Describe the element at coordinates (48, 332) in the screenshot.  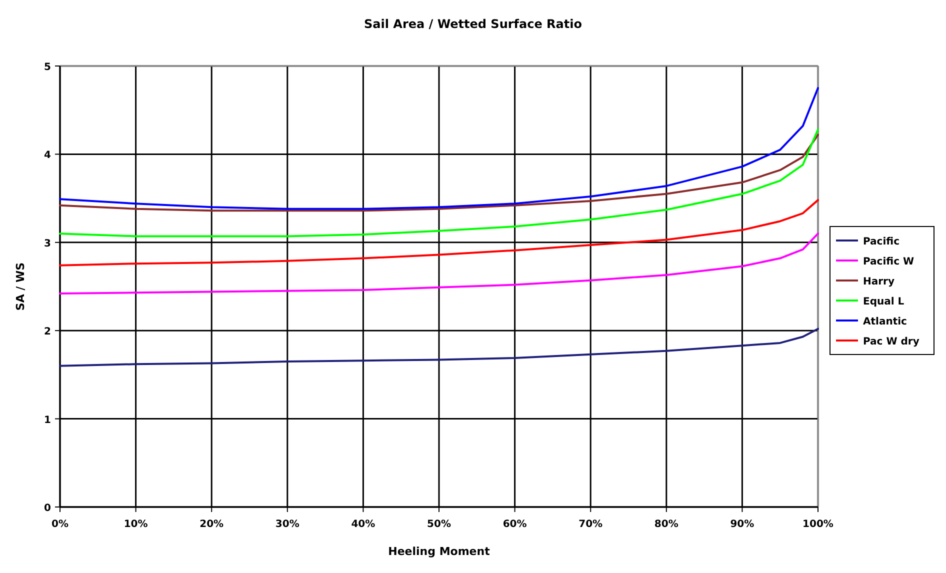
I see `y-tick-label: 2` at that location.